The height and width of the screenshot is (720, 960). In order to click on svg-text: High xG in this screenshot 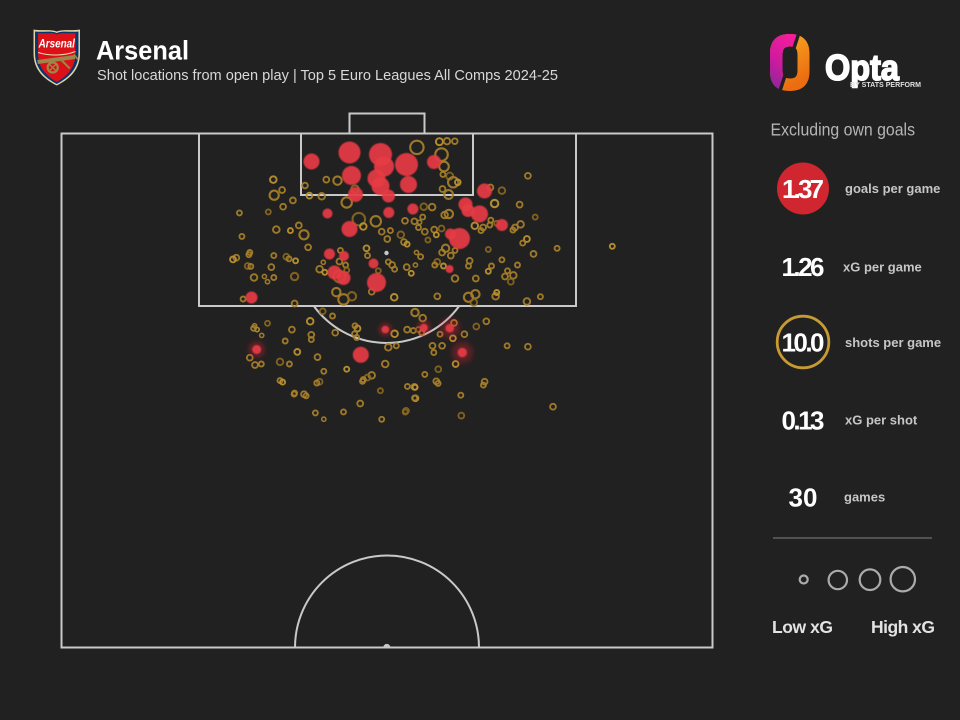, I will do `click(903, 627)`.